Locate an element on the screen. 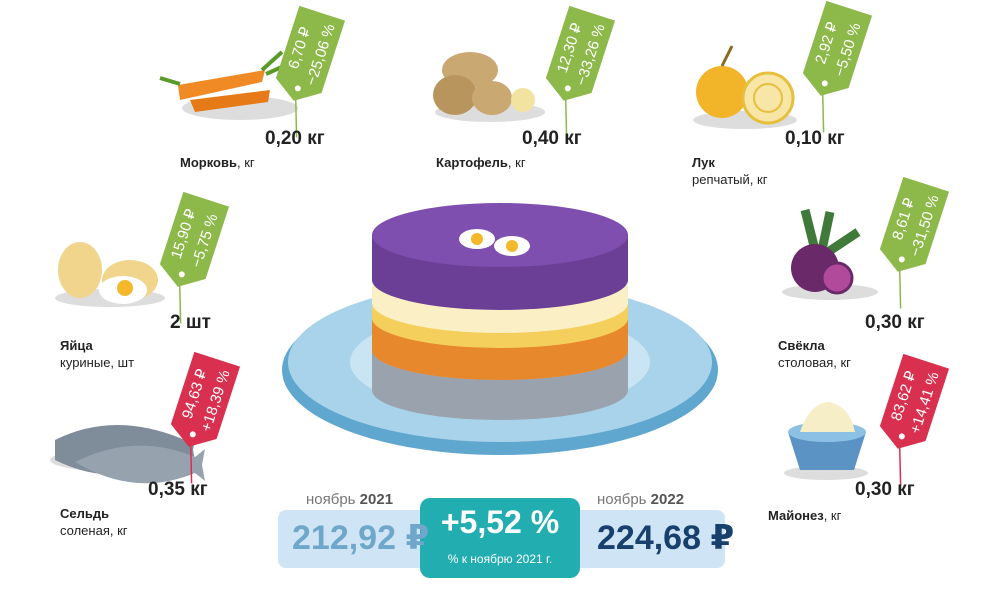 This screenshot has width=1000, height=600. eggs-image is located at coordinates (110, 274).